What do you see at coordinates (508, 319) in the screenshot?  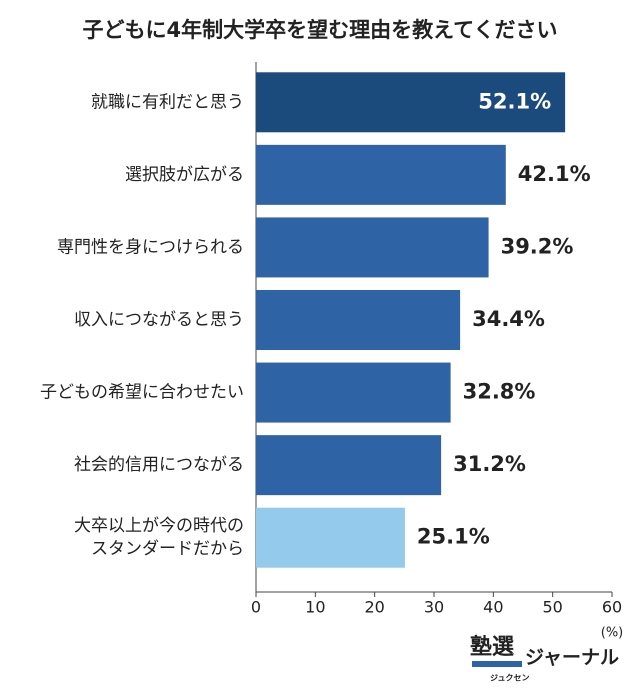 I see `value-label: 34.4%` at bounding box center [508, 319].